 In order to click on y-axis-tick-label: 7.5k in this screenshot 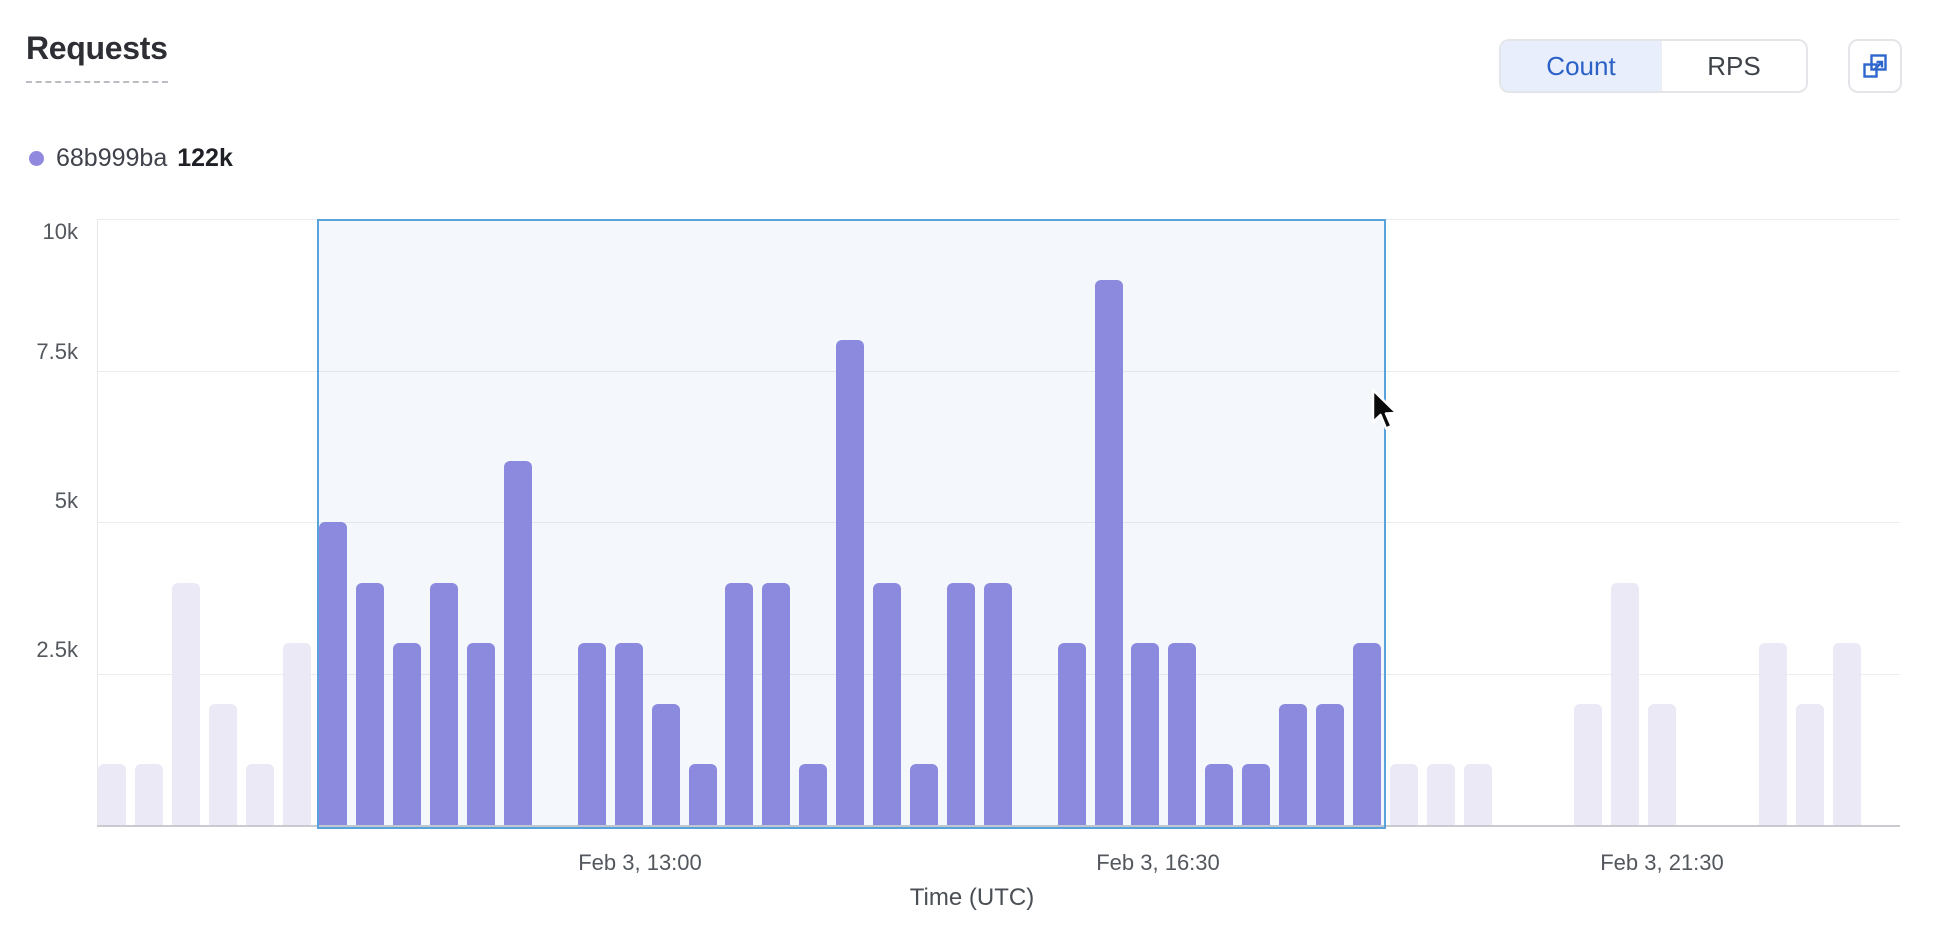, I will do `click(57, 351)`.